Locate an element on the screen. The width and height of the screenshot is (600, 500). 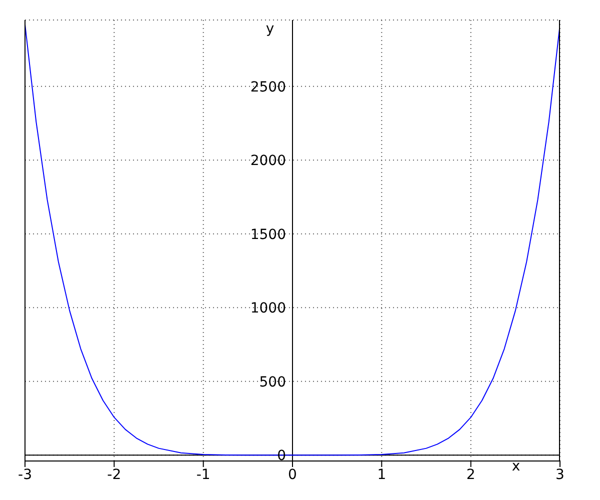
x-axis-title: x is located at coordinates (516, 466).